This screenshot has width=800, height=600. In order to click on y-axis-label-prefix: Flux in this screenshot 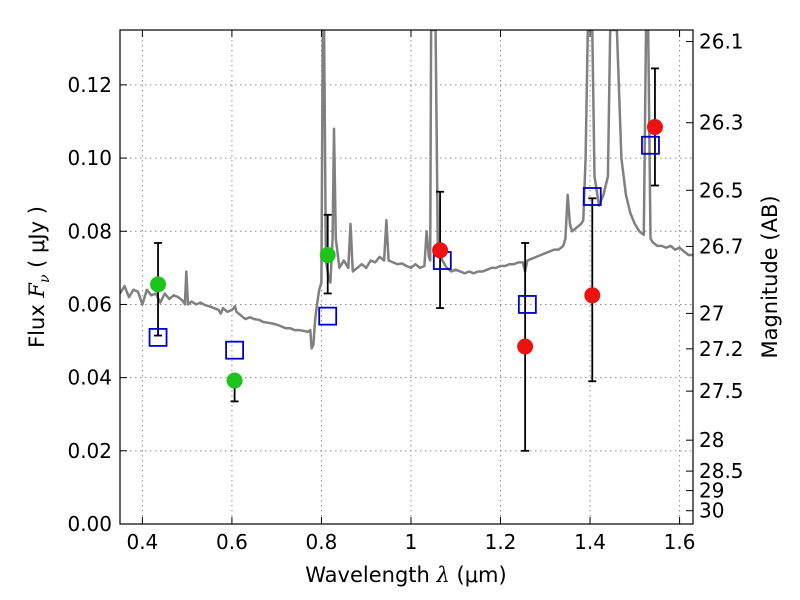, I will do `click(37, 323)`.